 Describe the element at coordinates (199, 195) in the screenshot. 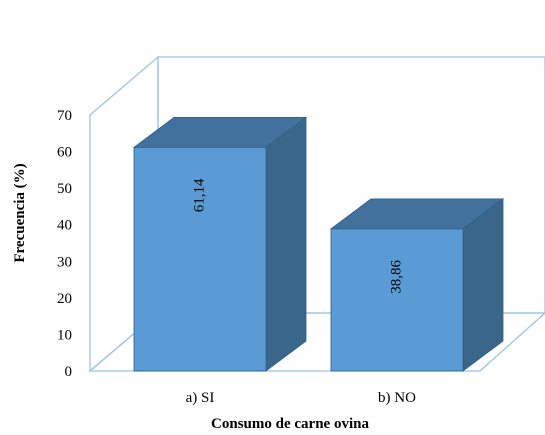

I see `data-label: 61,14` at that location.